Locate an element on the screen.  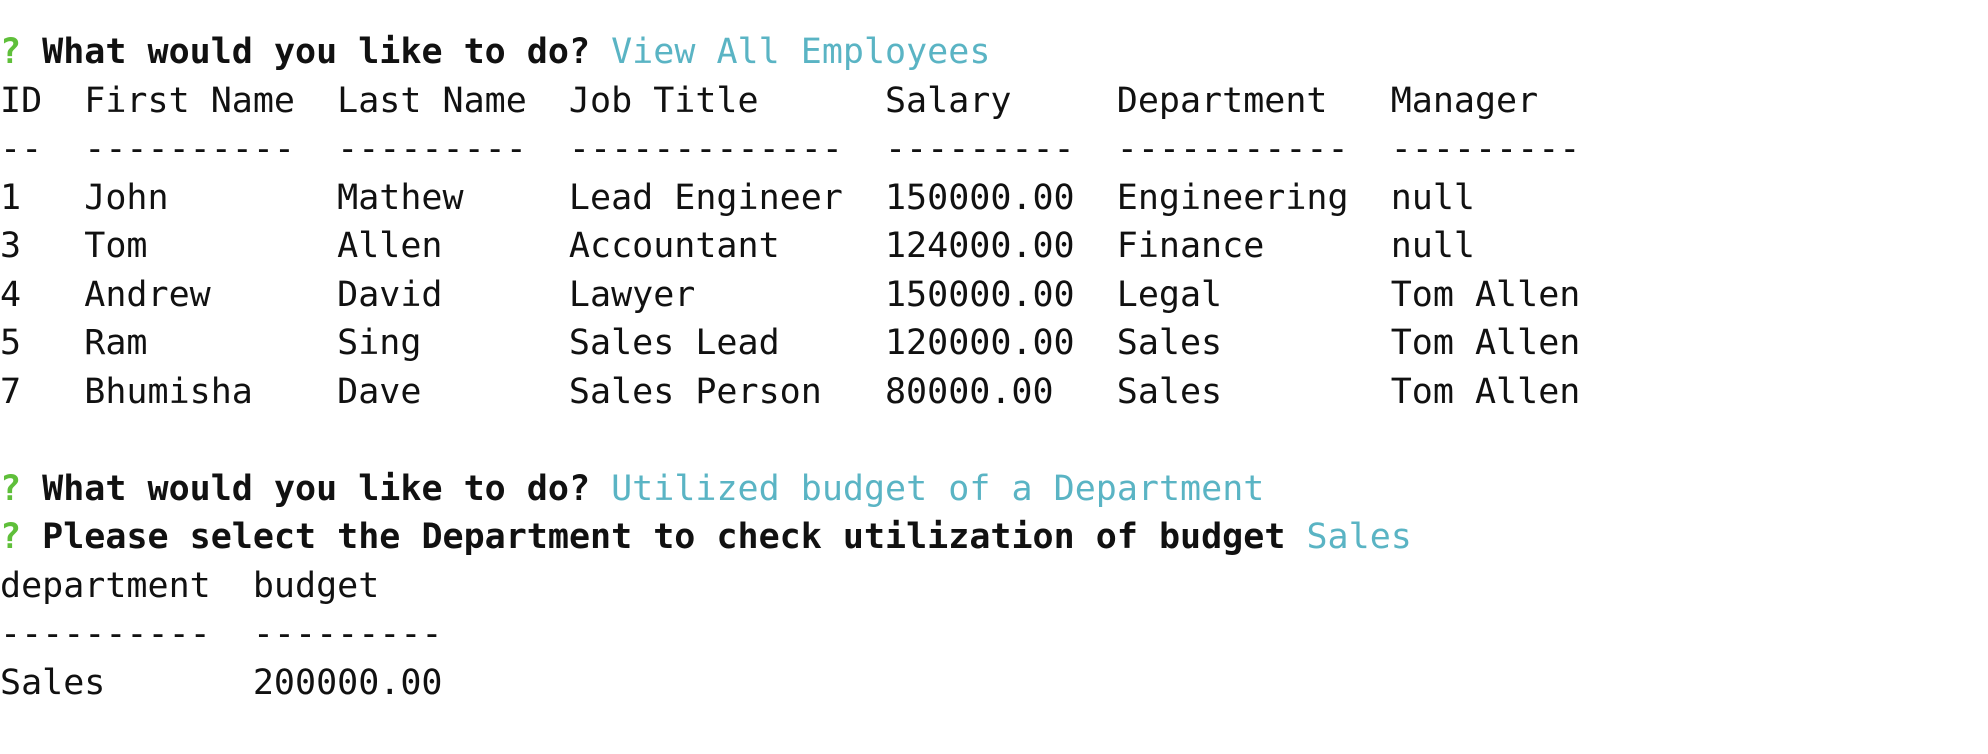
header-job-title: Job Title is located at coordinates (663, 100).